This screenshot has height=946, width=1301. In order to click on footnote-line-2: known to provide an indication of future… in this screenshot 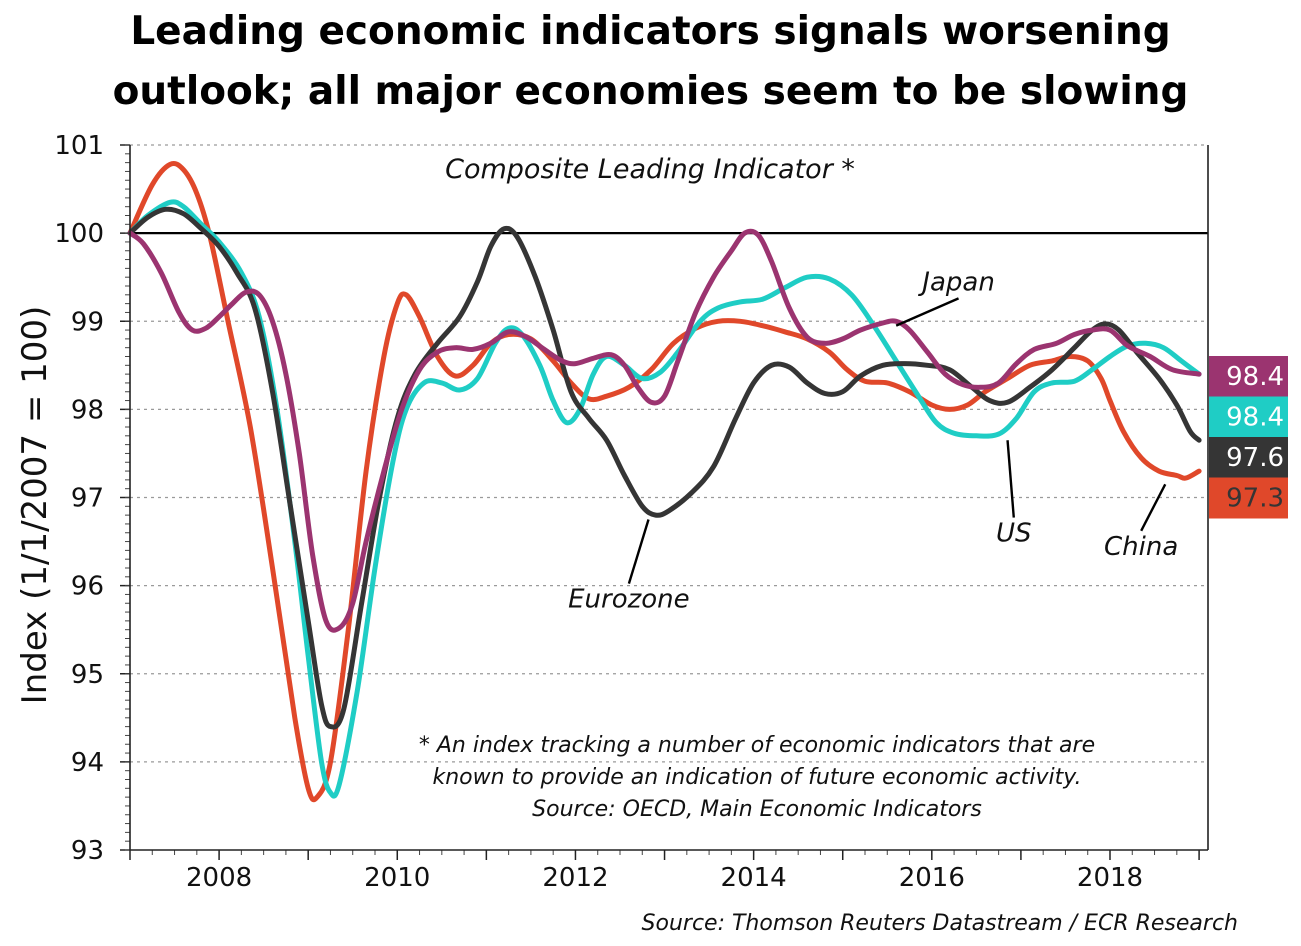, I will do `click(756, 777)`.